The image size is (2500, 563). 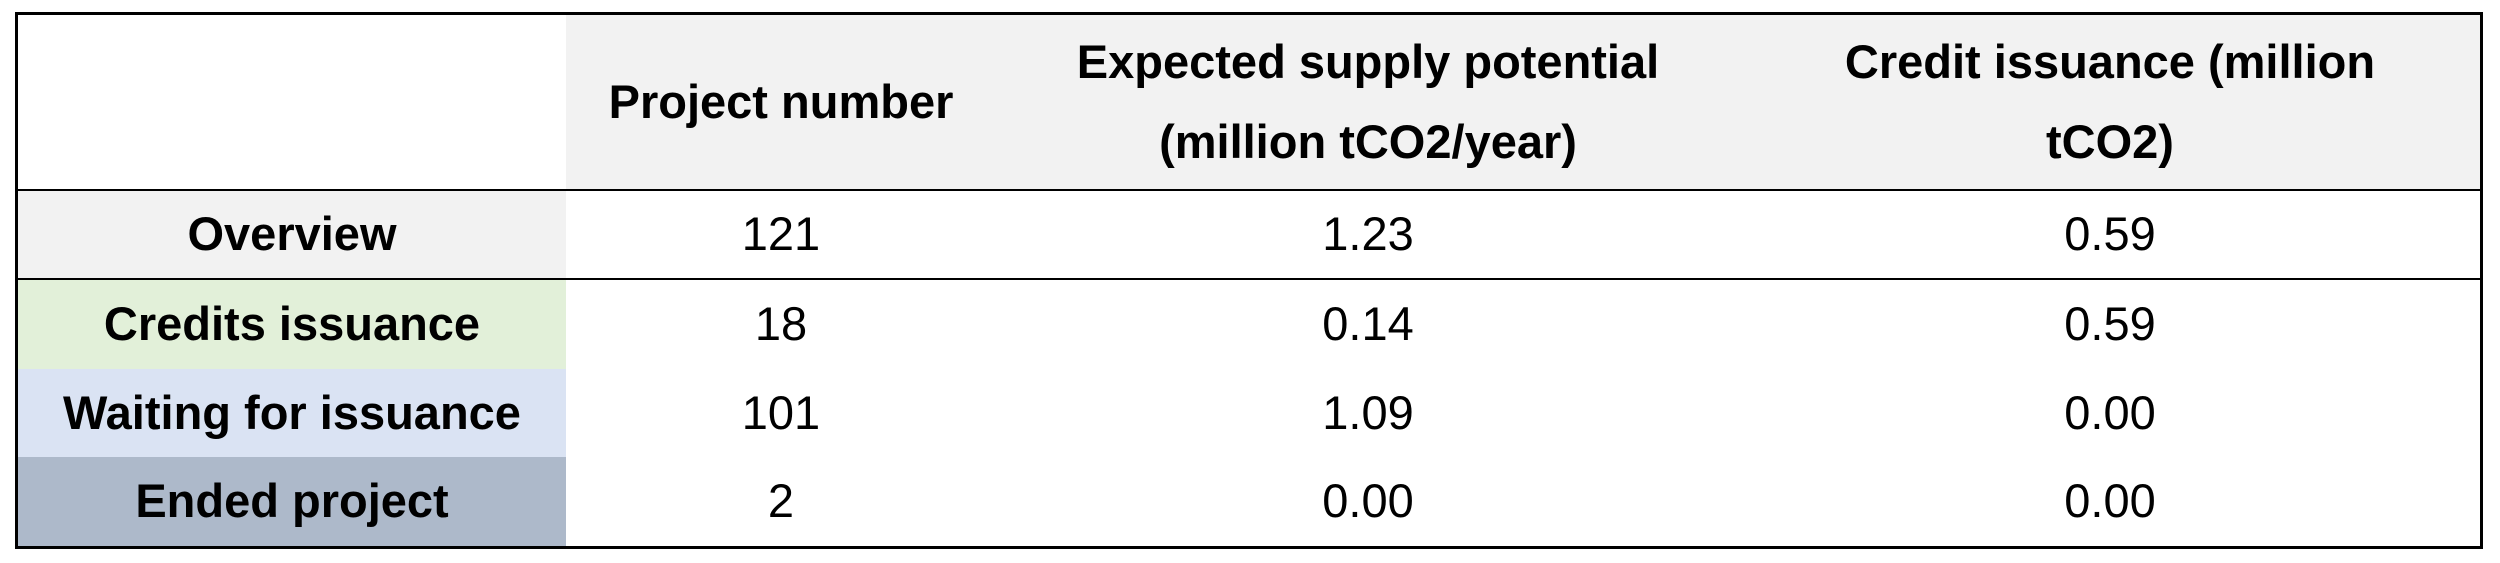 What do you see at coordinates (1368, 412) in the screenshot?
I see `cell-waiting-expected-supply: 1.09` at bounding box center [1368, 412].